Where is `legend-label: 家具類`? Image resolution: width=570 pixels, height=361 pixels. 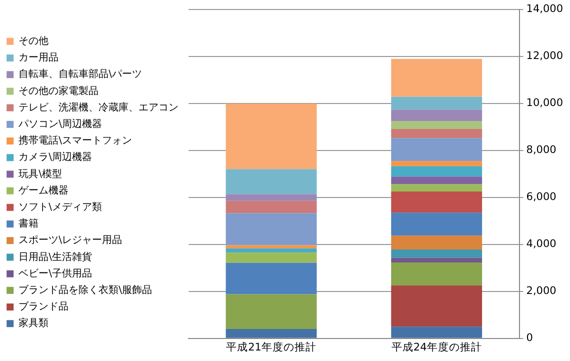 legend-label: 家具類 is located at coordinates (33, 323).